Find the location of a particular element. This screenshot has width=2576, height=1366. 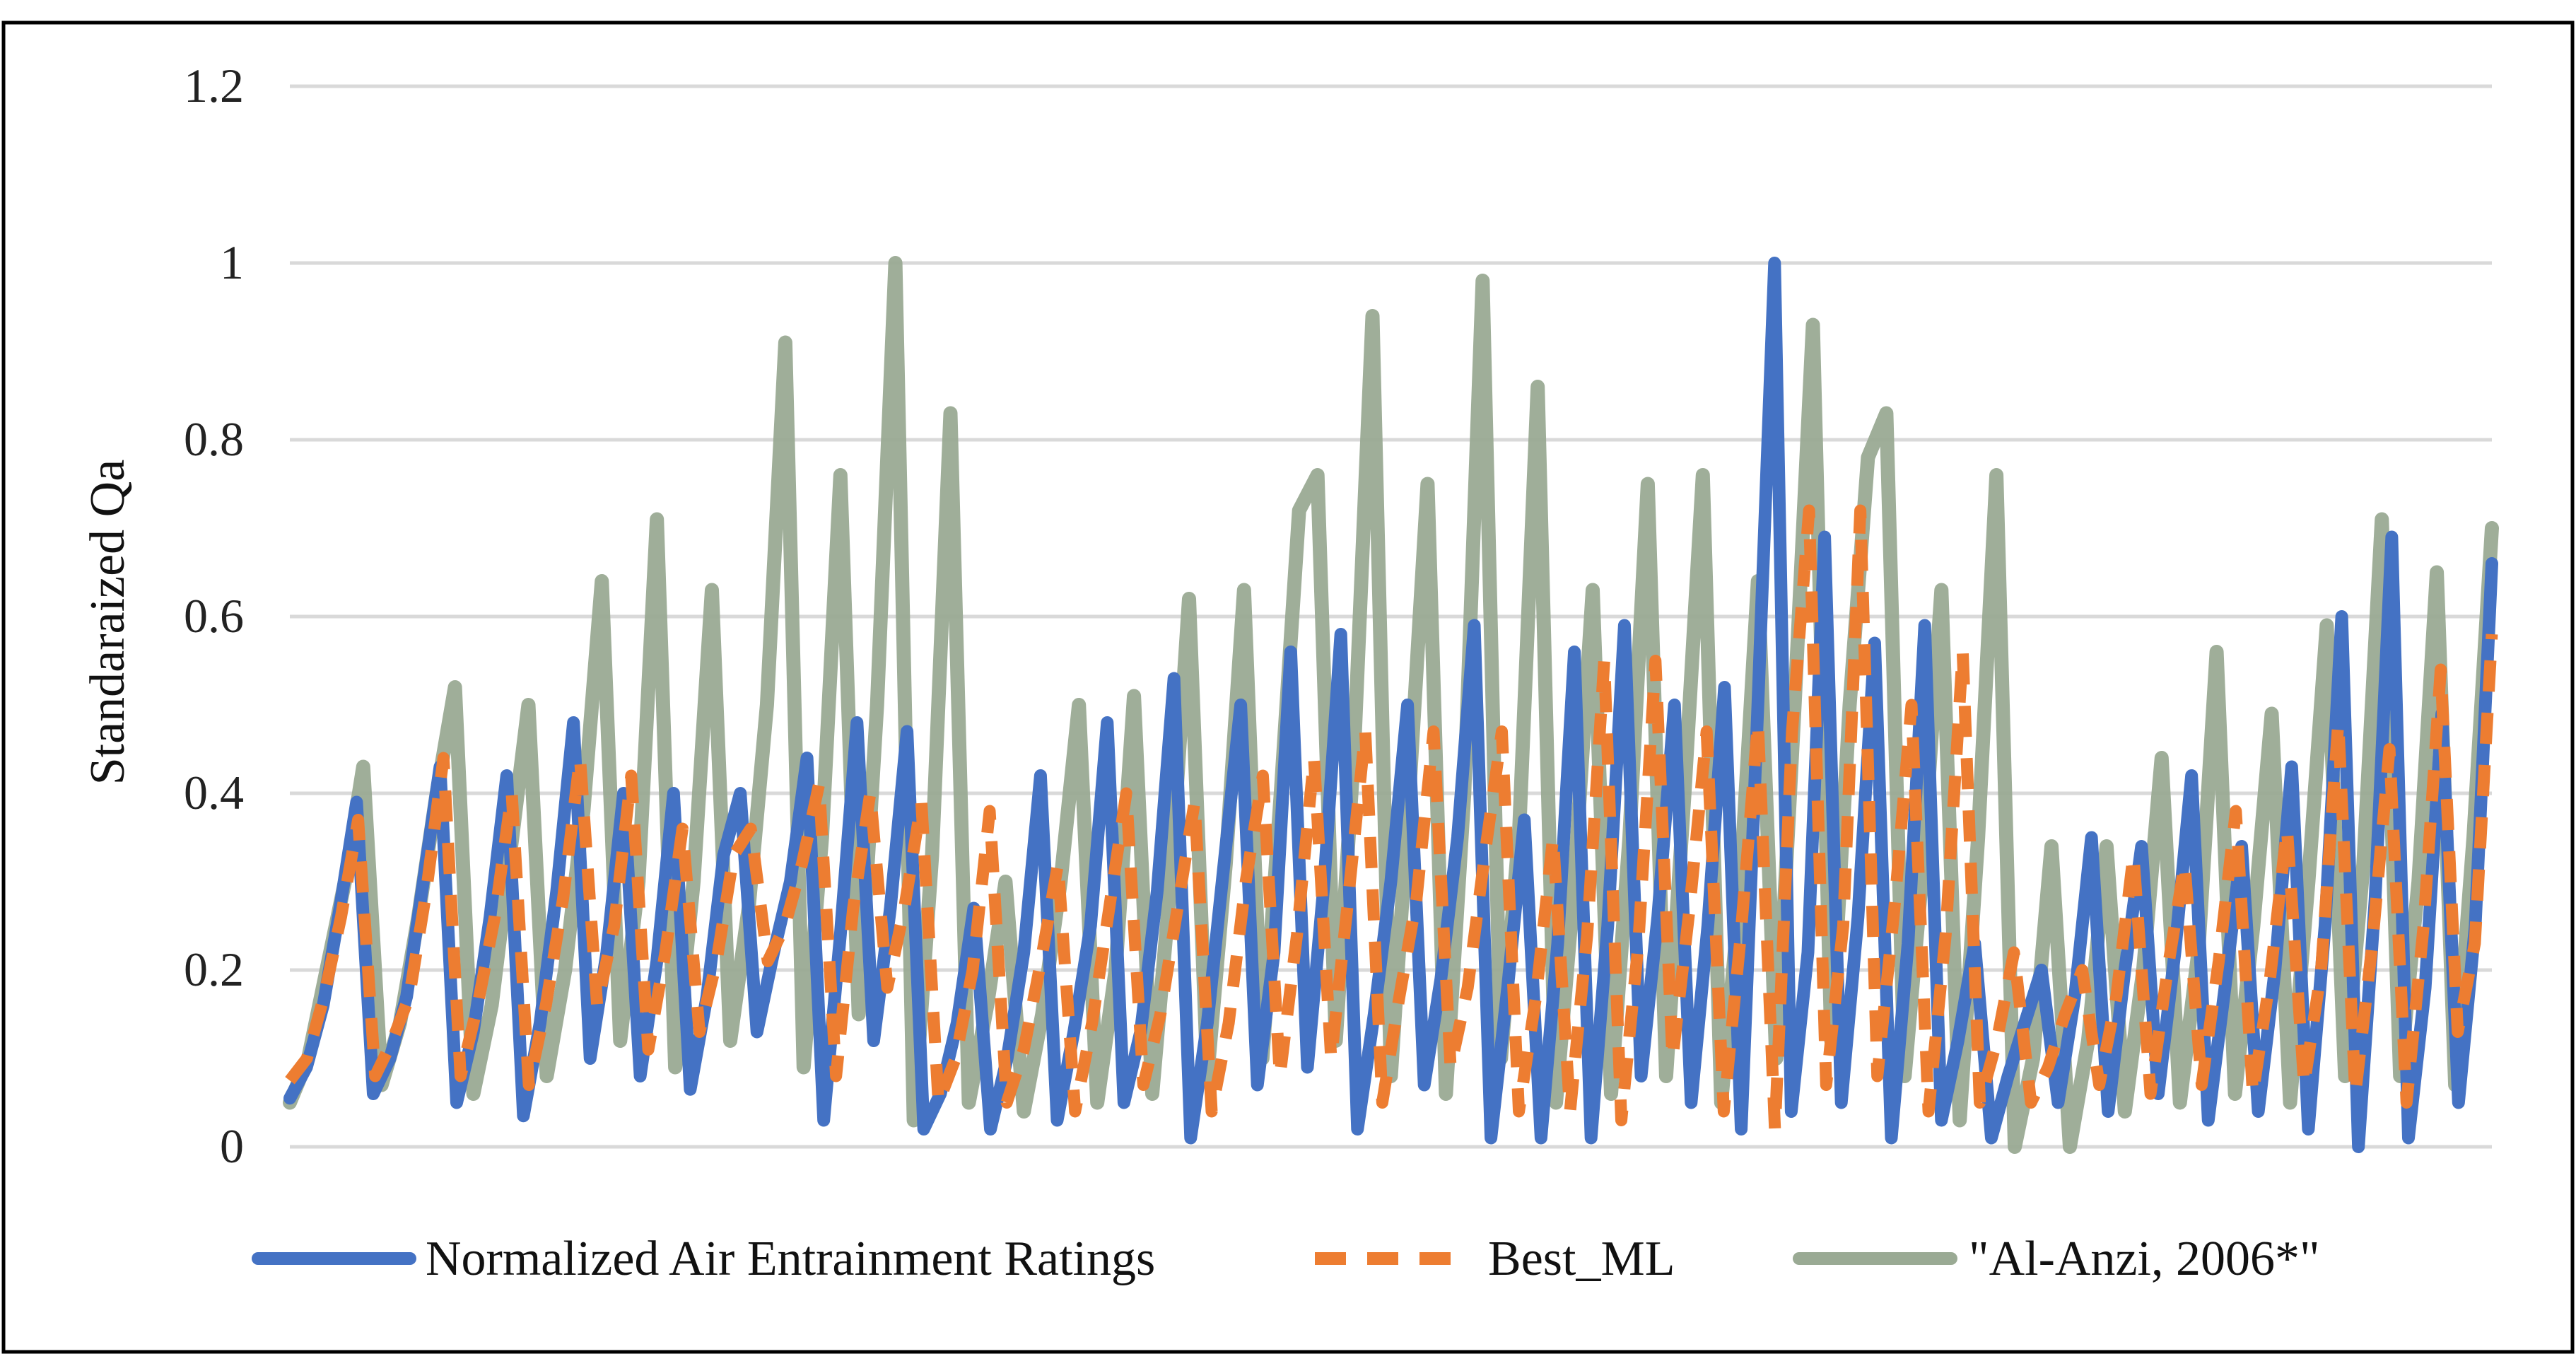

y-tick-label-6: 1.2 is located at coordinates (214, 85).